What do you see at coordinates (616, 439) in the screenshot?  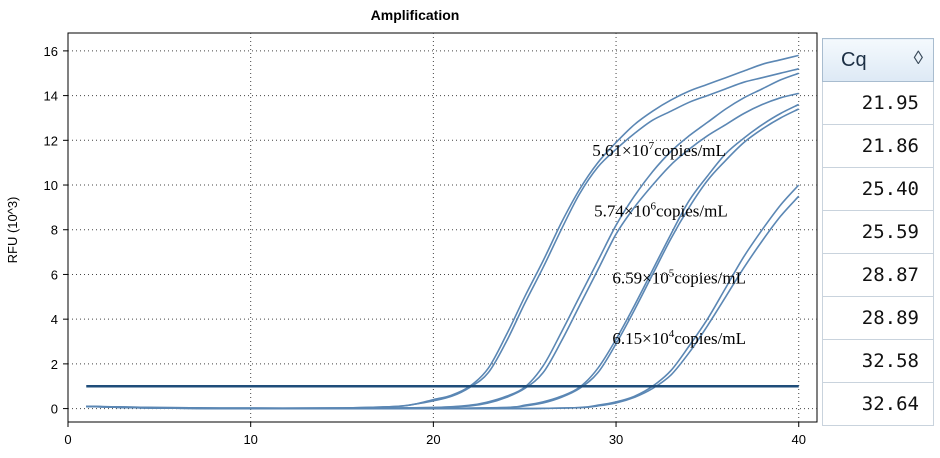 I see `x-tick-label-3: 30` at bounding box center [616, 439].